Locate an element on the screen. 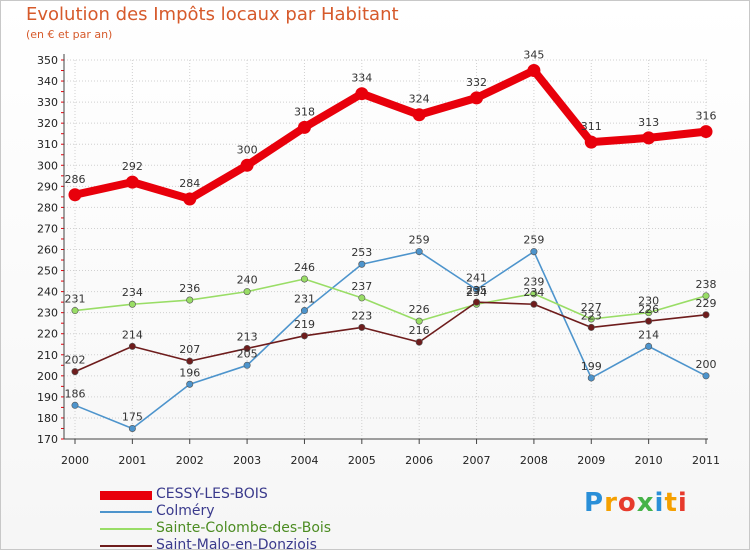  data-label-colm-ry: 175 is located at coordinates (132, 416).